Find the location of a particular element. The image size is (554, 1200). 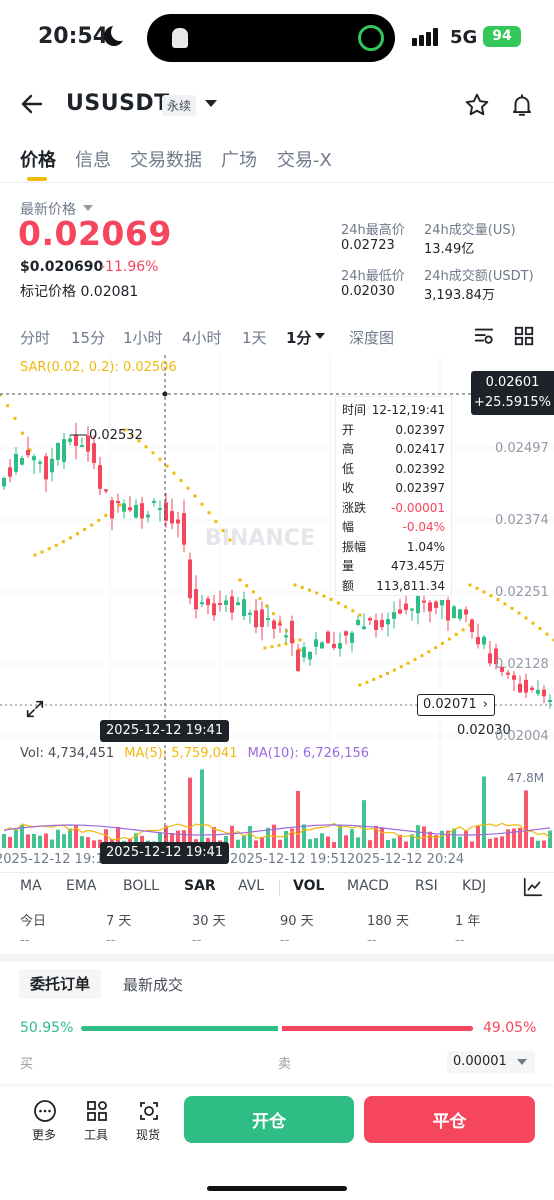

interval-dropdown-icon is located at coordinates (320, 336).